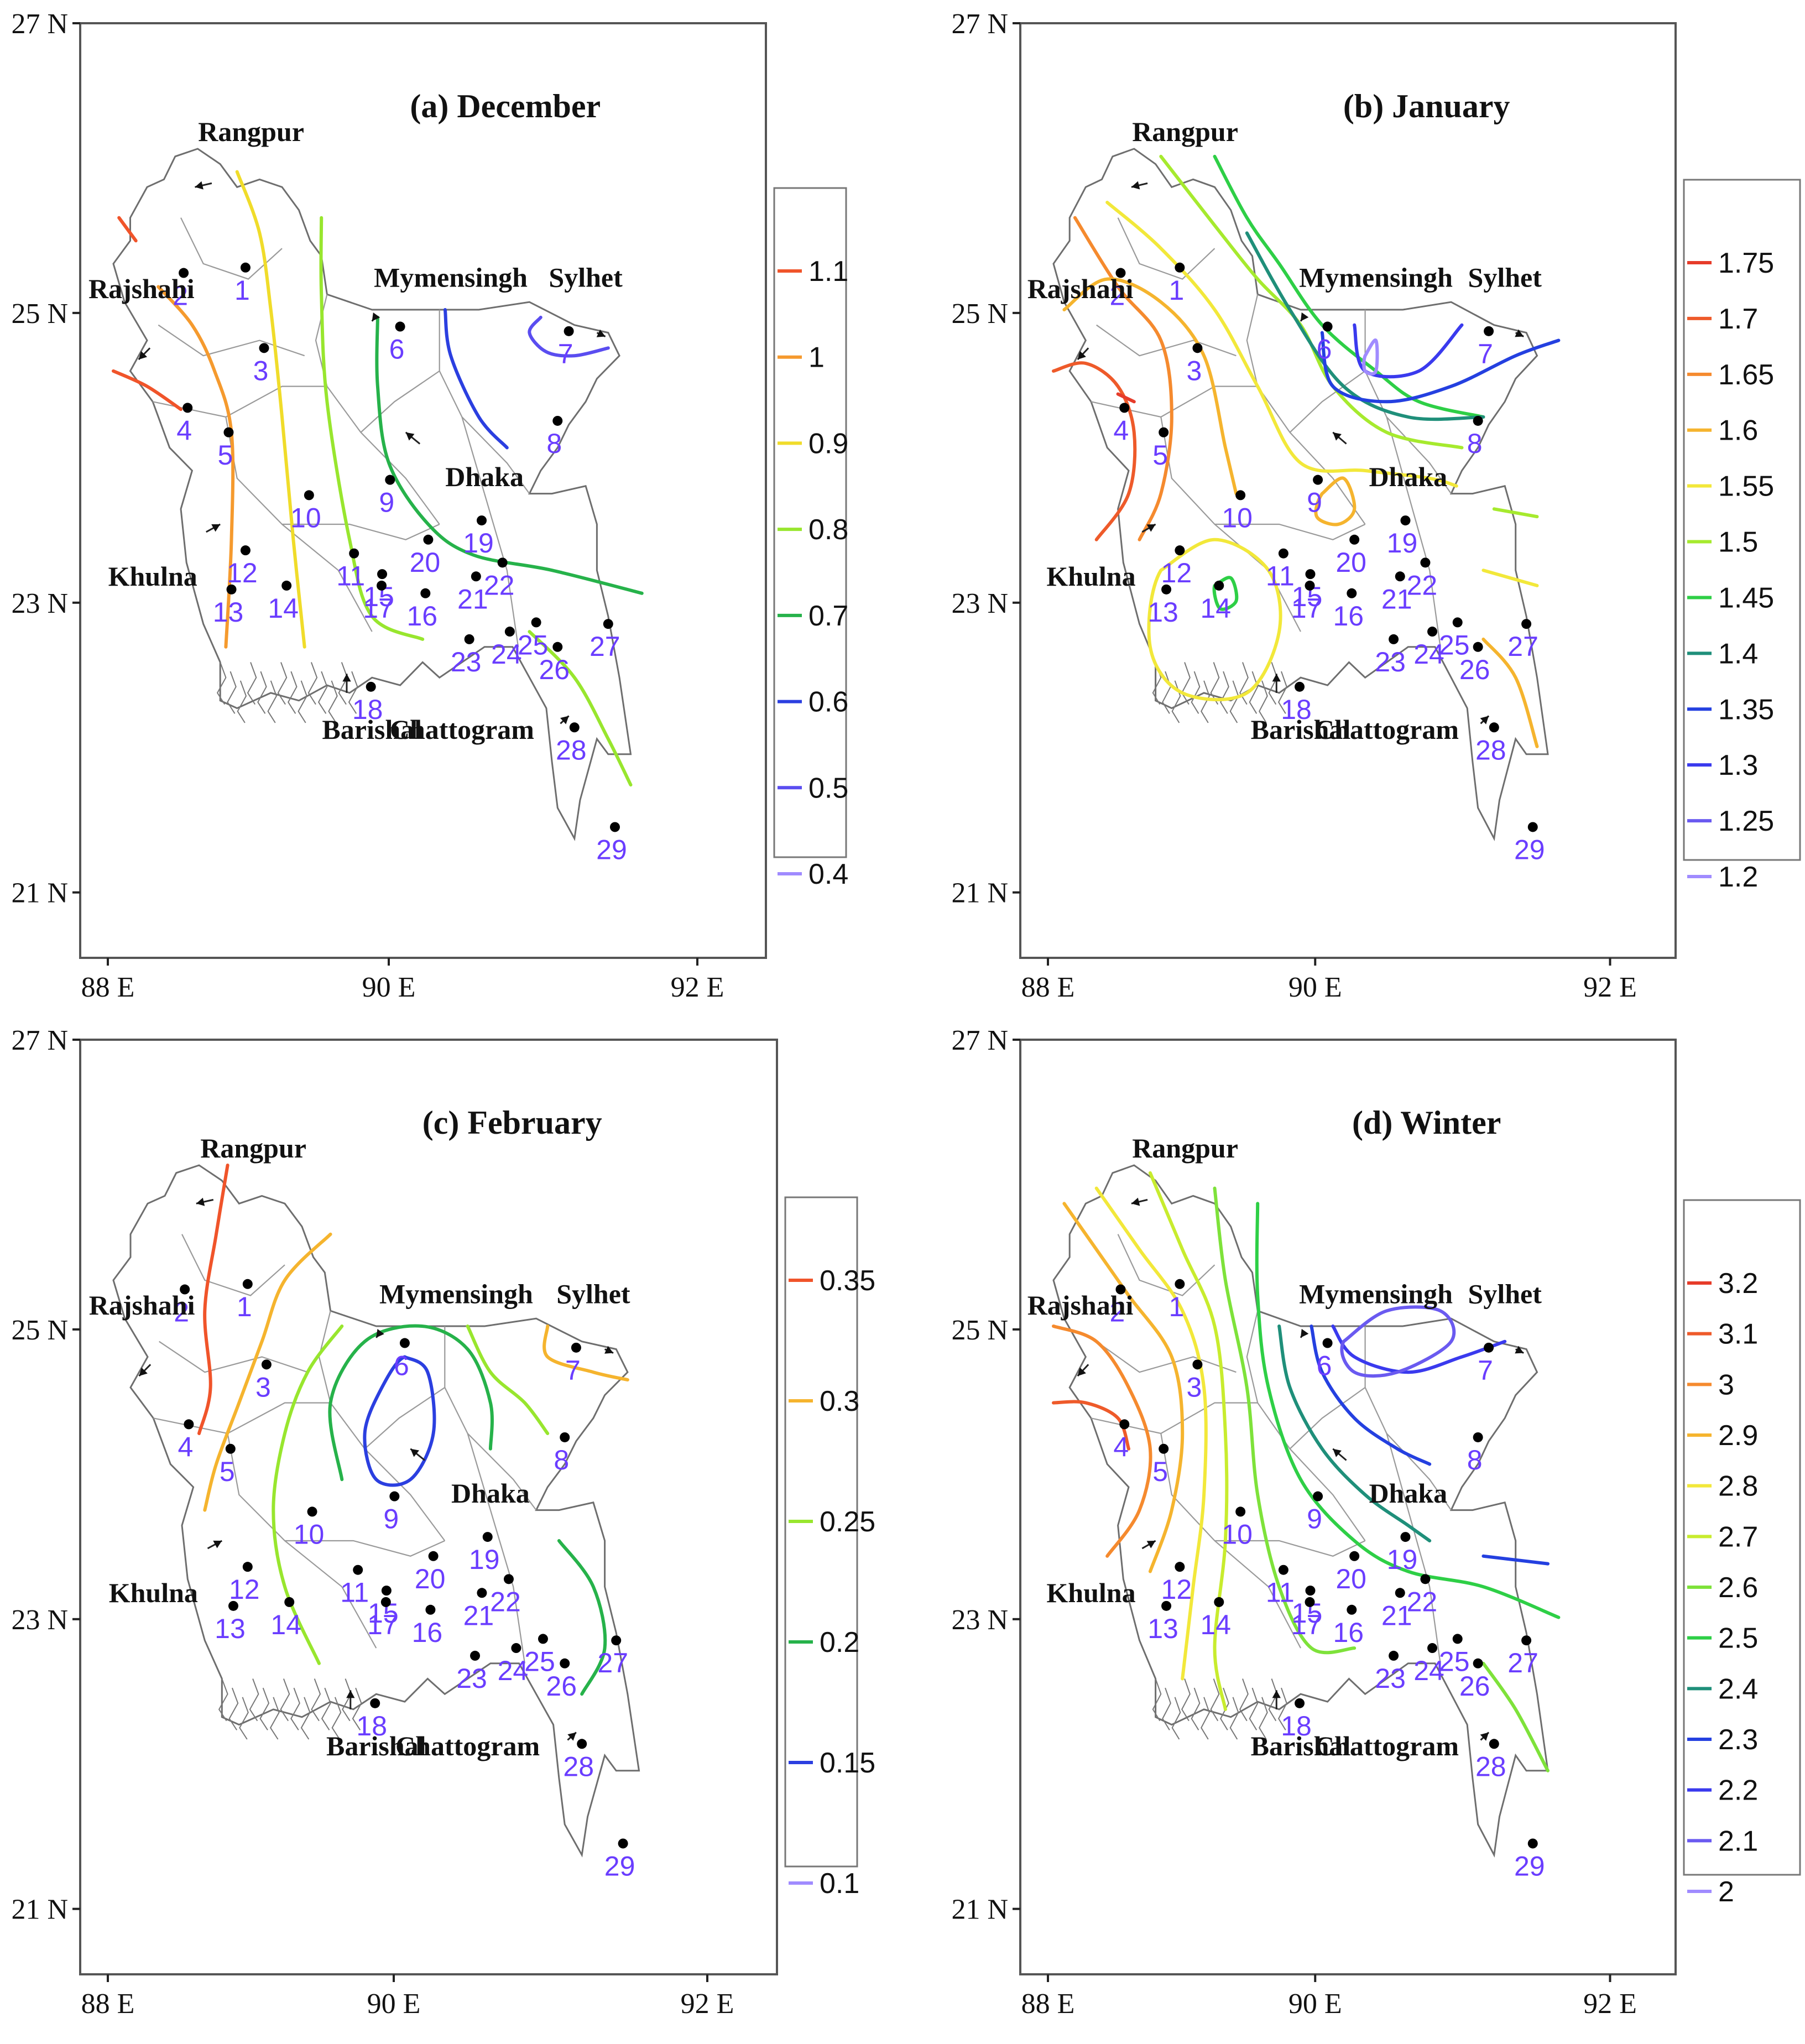  I want to click on station-number: 29, so click(1529, 1865).